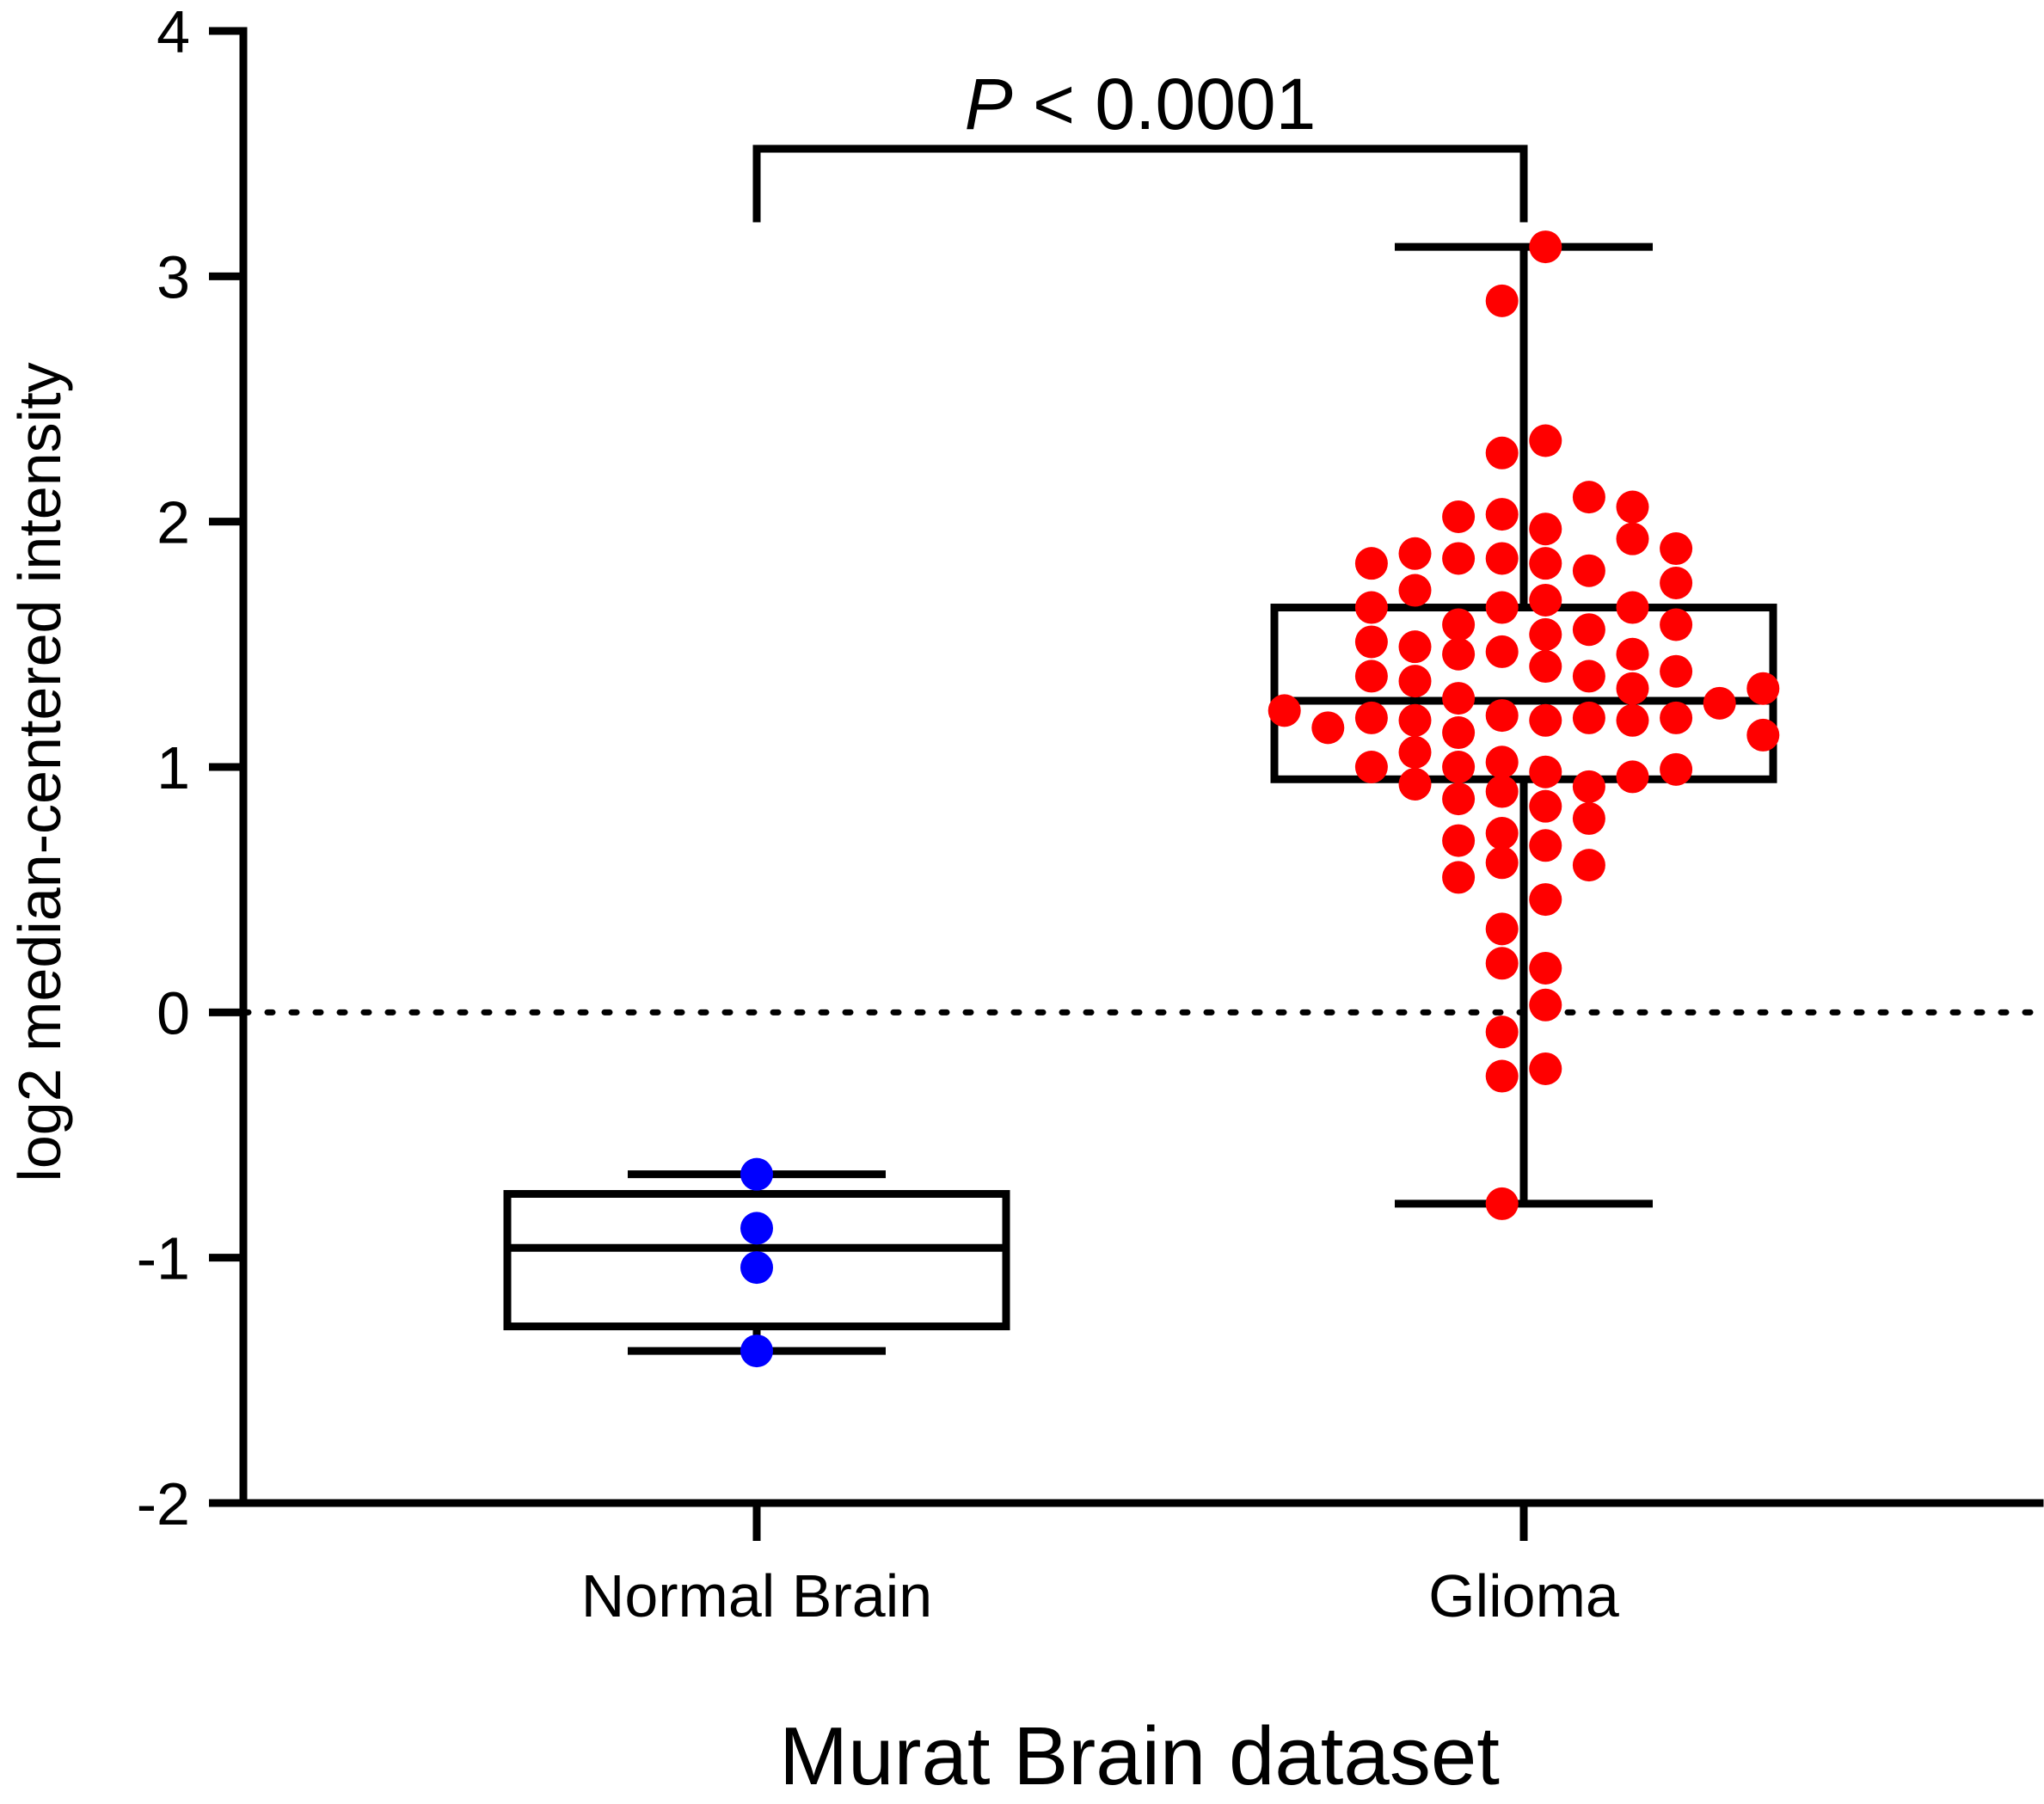 The image size is (2044, 1804). Describe the element at coordinates (989, 104) in the screenshot. I see `p-value-symbol: P` at that location.